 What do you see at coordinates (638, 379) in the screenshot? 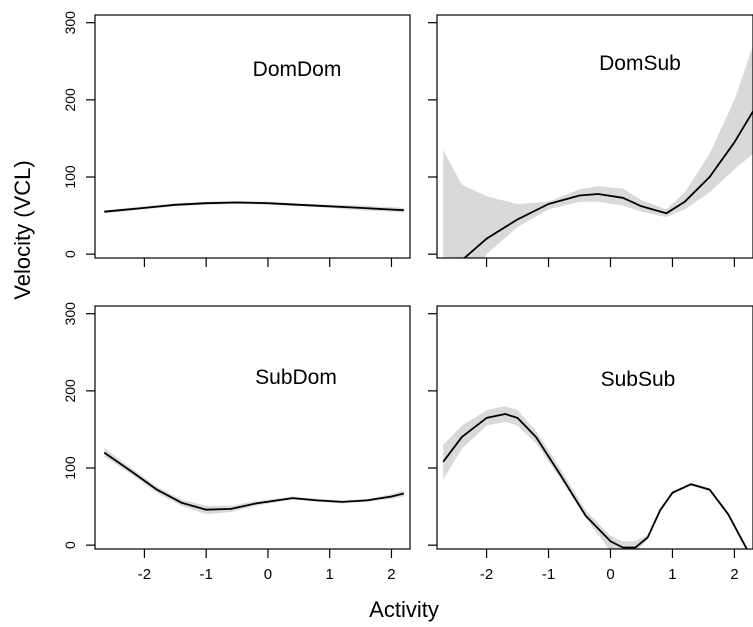
I see `panel-title: SubSub` at bounding box center [638, 379].